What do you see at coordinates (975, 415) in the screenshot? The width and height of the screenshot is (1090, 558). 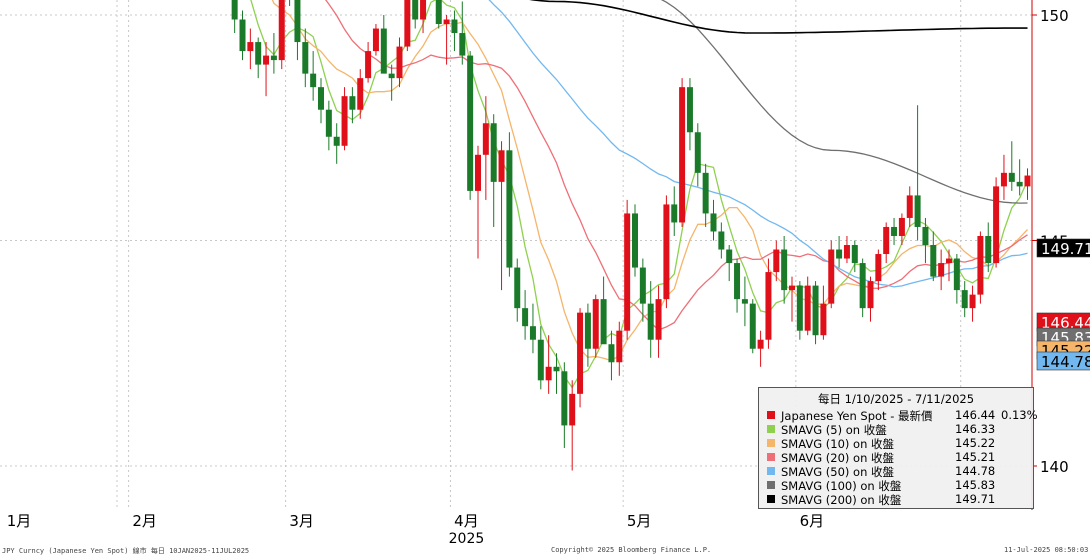 I see `legend-series-value: 146.44` at bounding box center [975, 415].